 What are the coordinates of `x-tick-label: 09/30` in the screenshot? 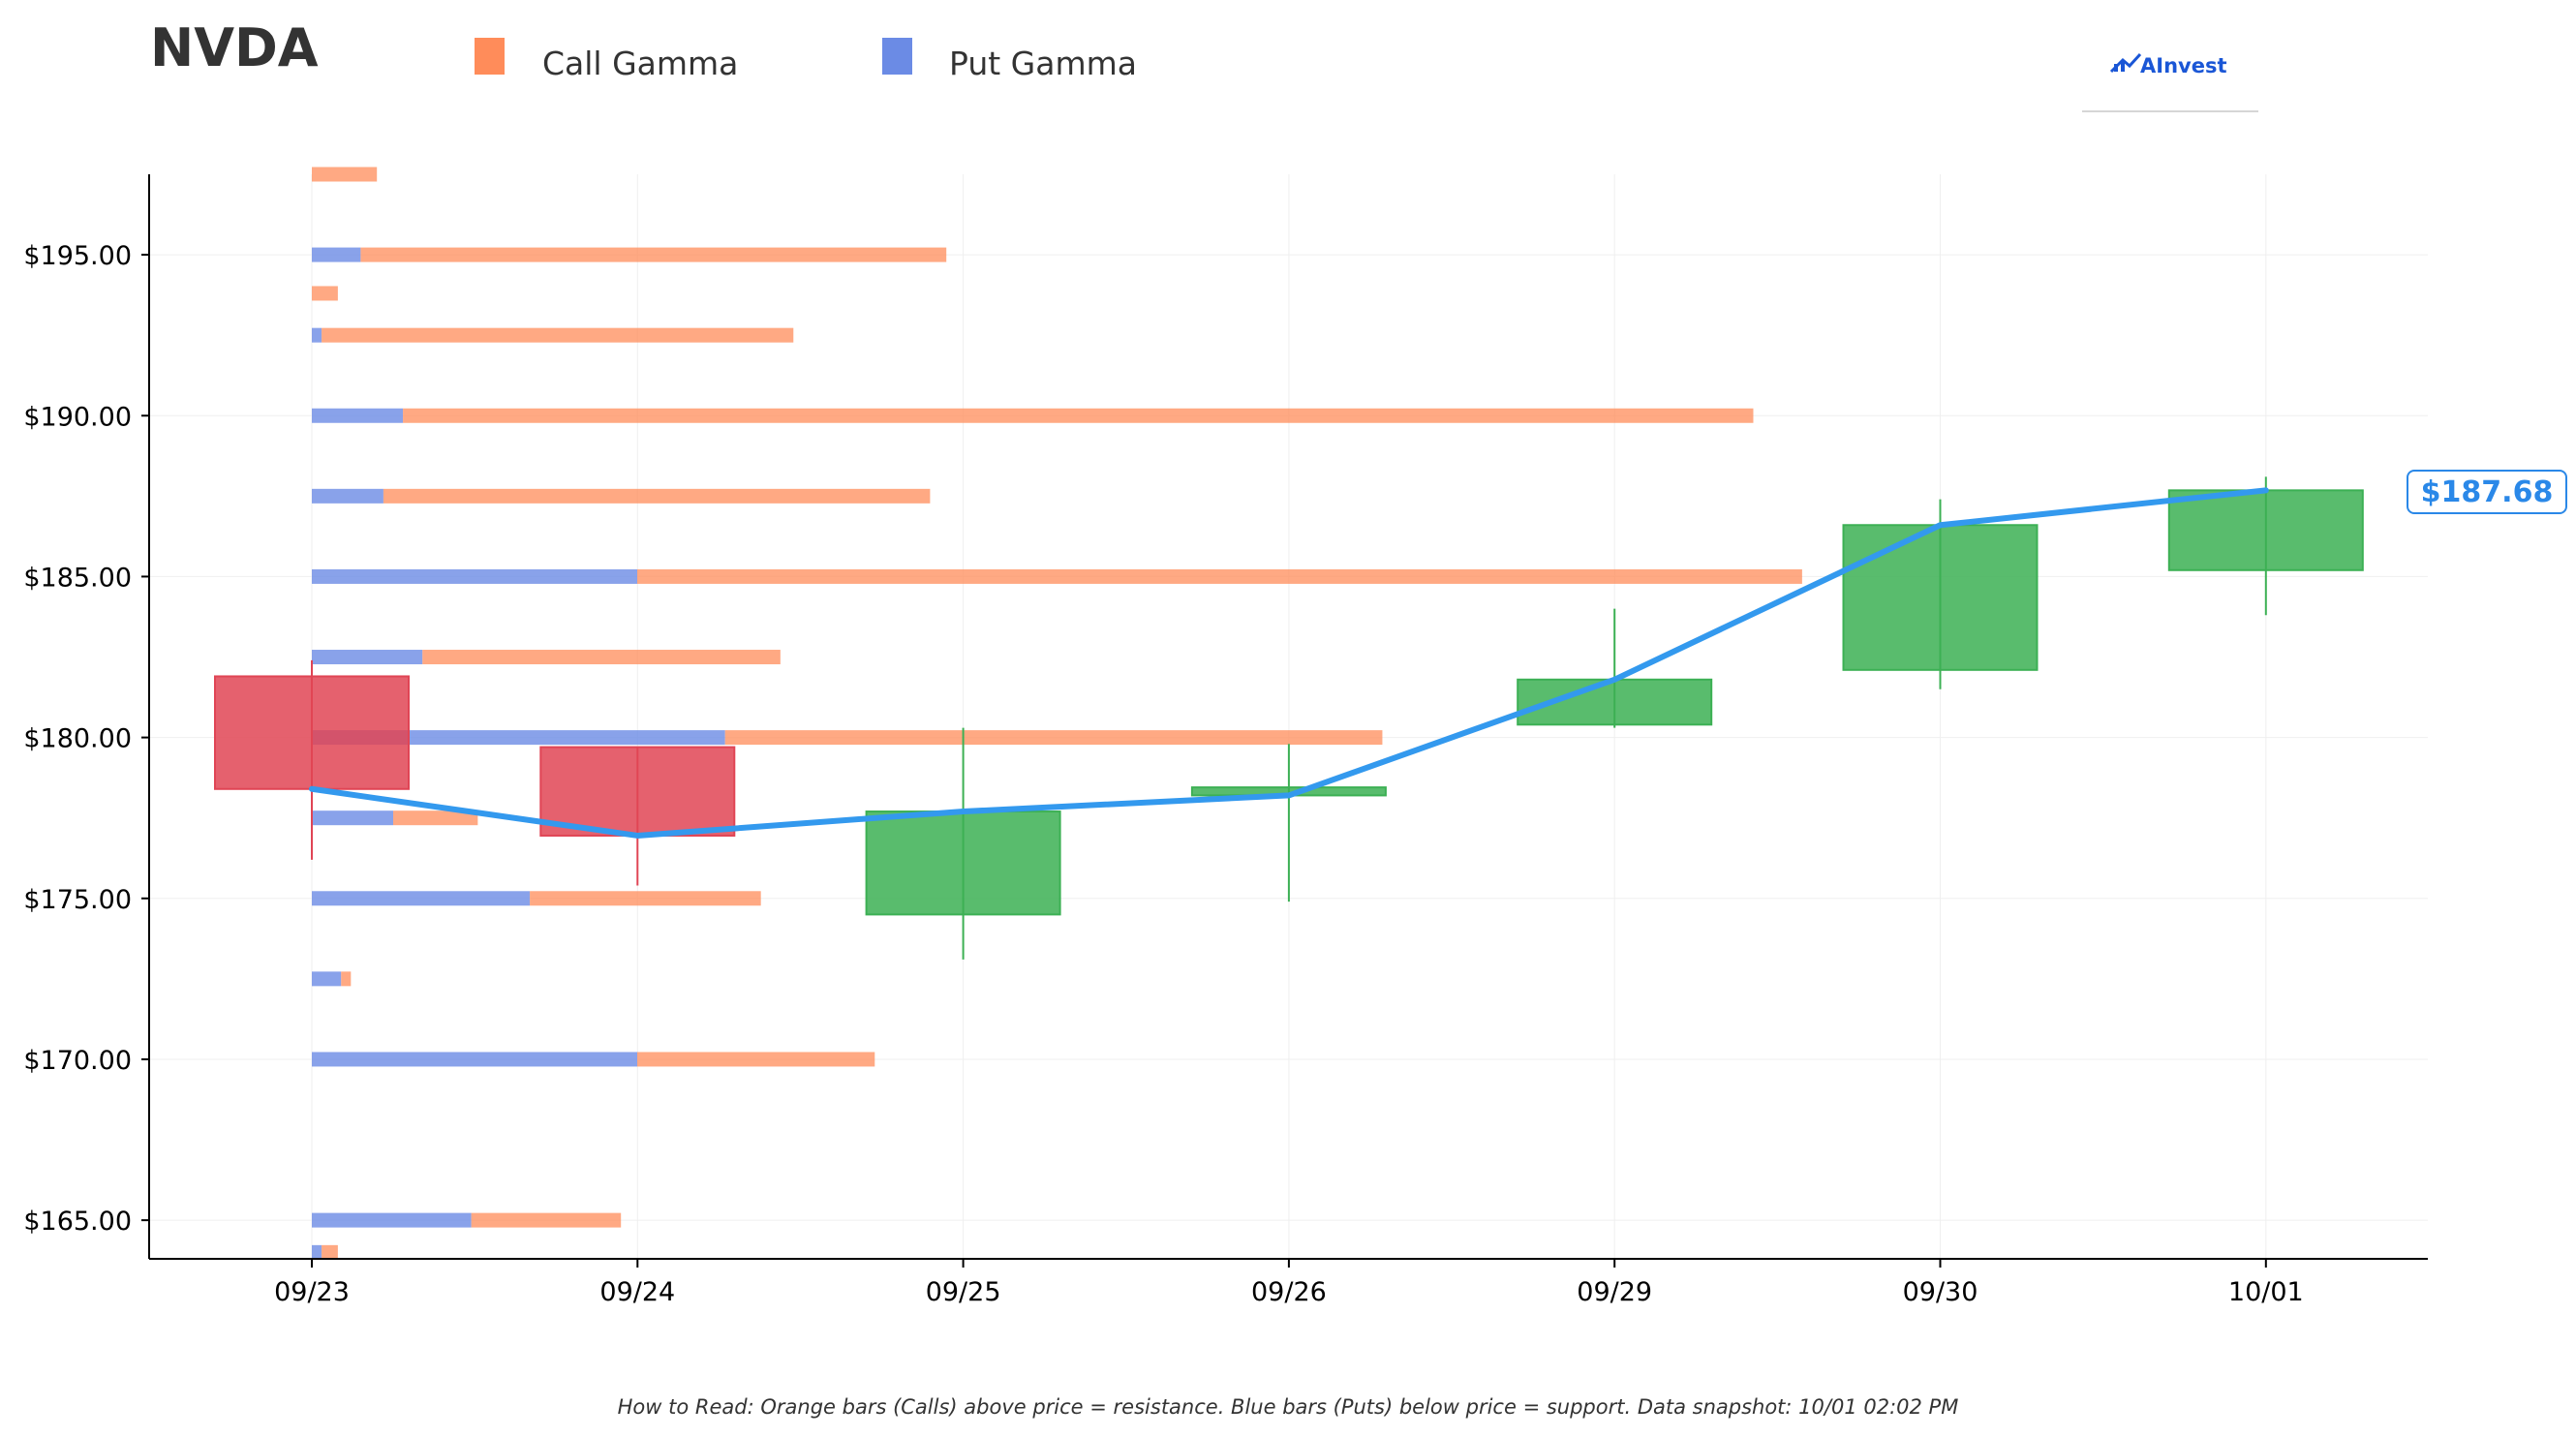 It's located at (1940, 1292).